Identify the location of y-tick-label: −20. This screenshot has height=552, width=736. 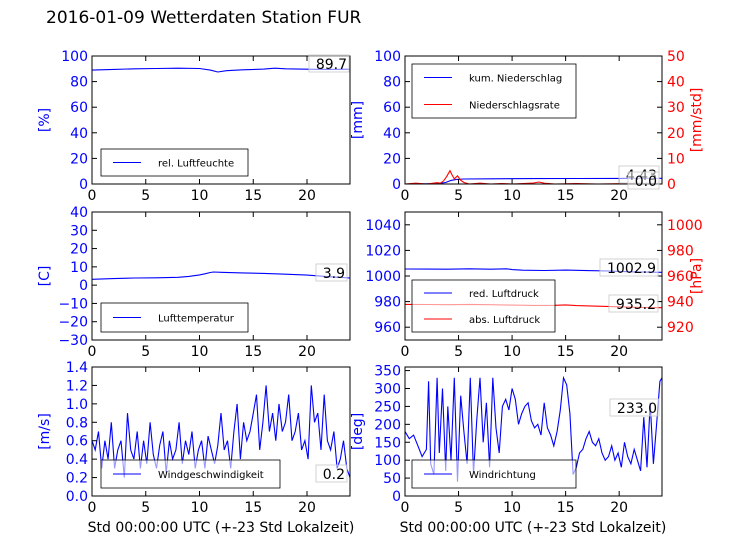
(73, 323).